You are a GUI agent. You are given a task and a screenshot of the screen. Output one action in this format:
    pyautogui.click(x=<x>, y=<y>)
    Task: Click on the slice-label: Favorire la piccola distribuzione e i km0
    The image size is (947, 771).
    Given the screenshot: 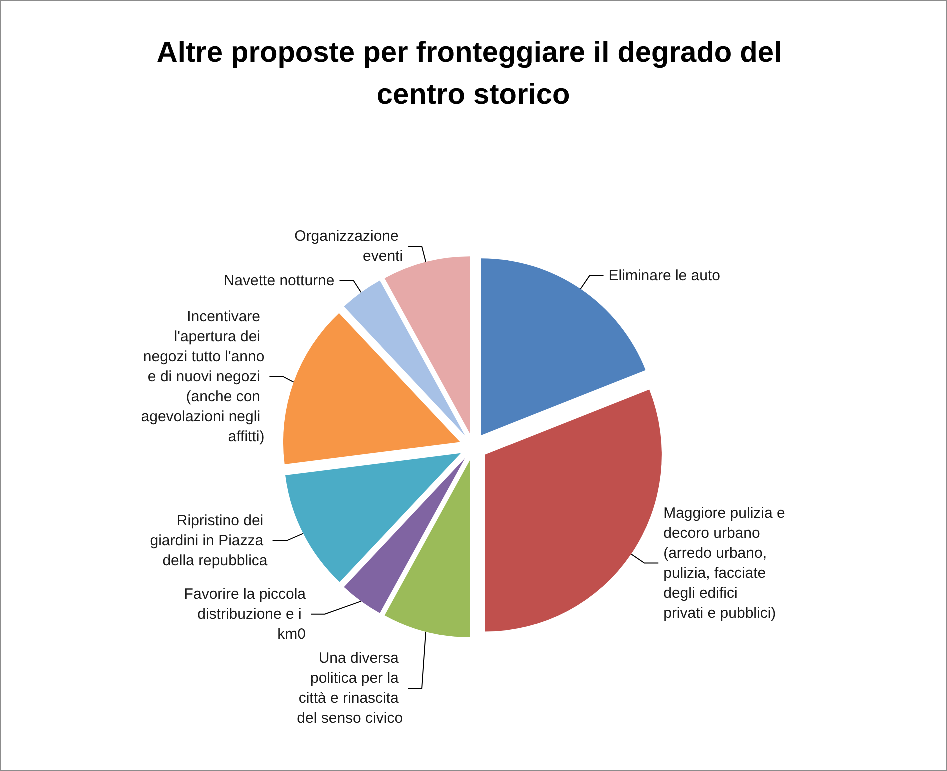 What is the action you would take?
    pyautogui.click(x=245, y=614)
    